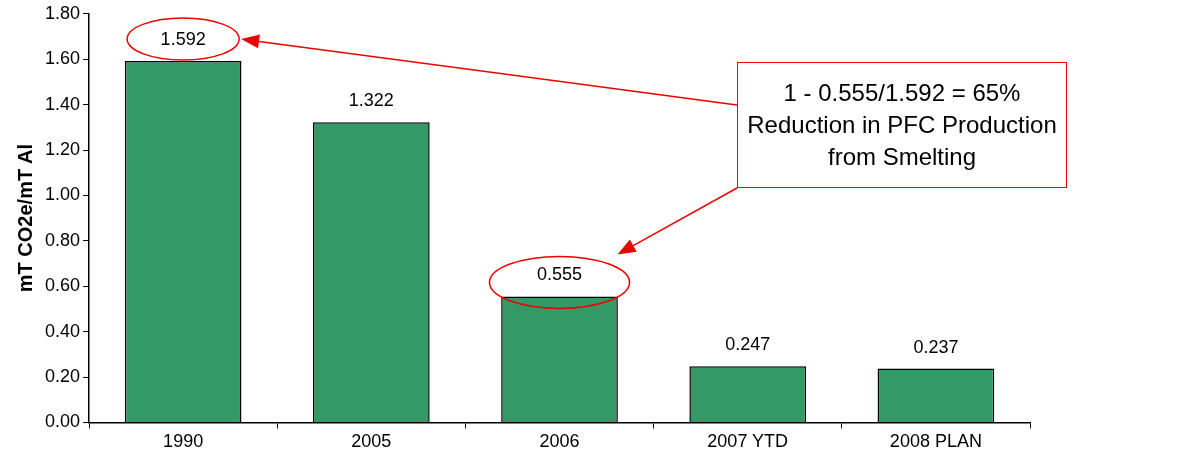 The image size is (1178, 462). Describe the element at coordinates (62, 148) in the screenshot. I see `y-tick-label: 1.20` at that location.